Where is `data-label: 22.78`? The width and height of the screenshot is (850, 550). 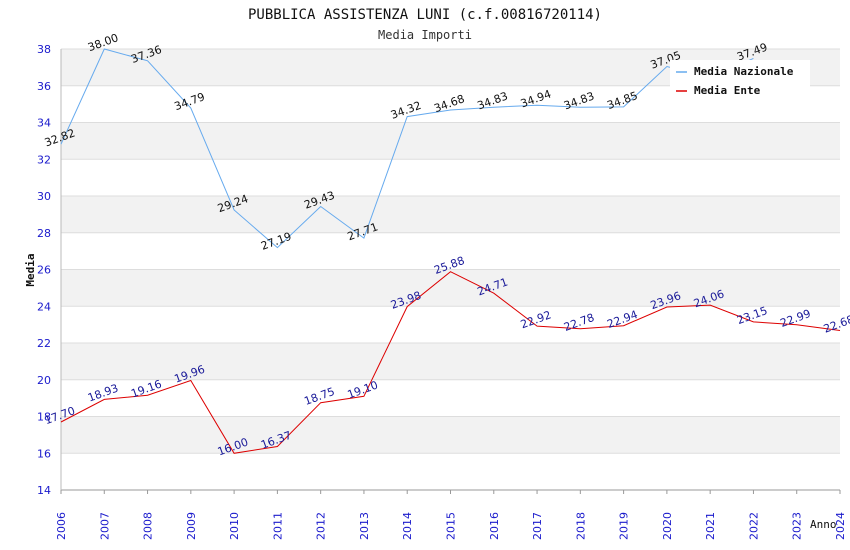
data-label: 22.78 is located at coordinates (579, 322).